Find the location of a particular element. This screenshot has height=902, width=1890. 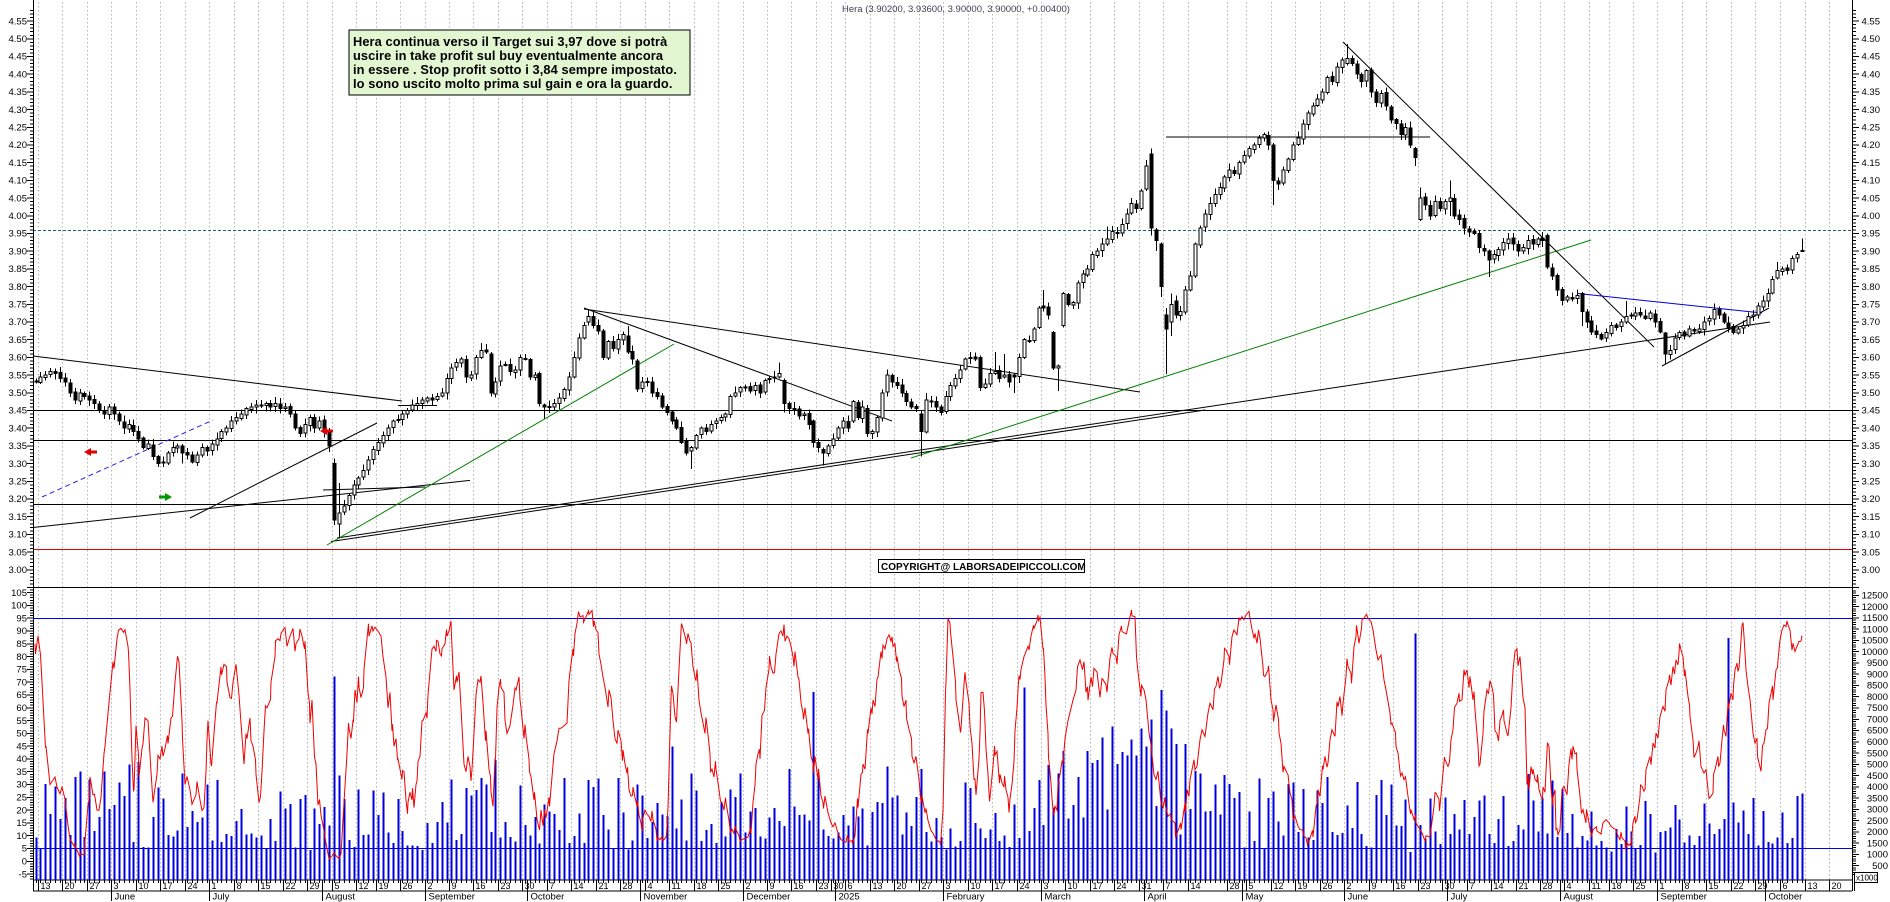

svg-text: 4500 is located at coordinates (1877, 776).